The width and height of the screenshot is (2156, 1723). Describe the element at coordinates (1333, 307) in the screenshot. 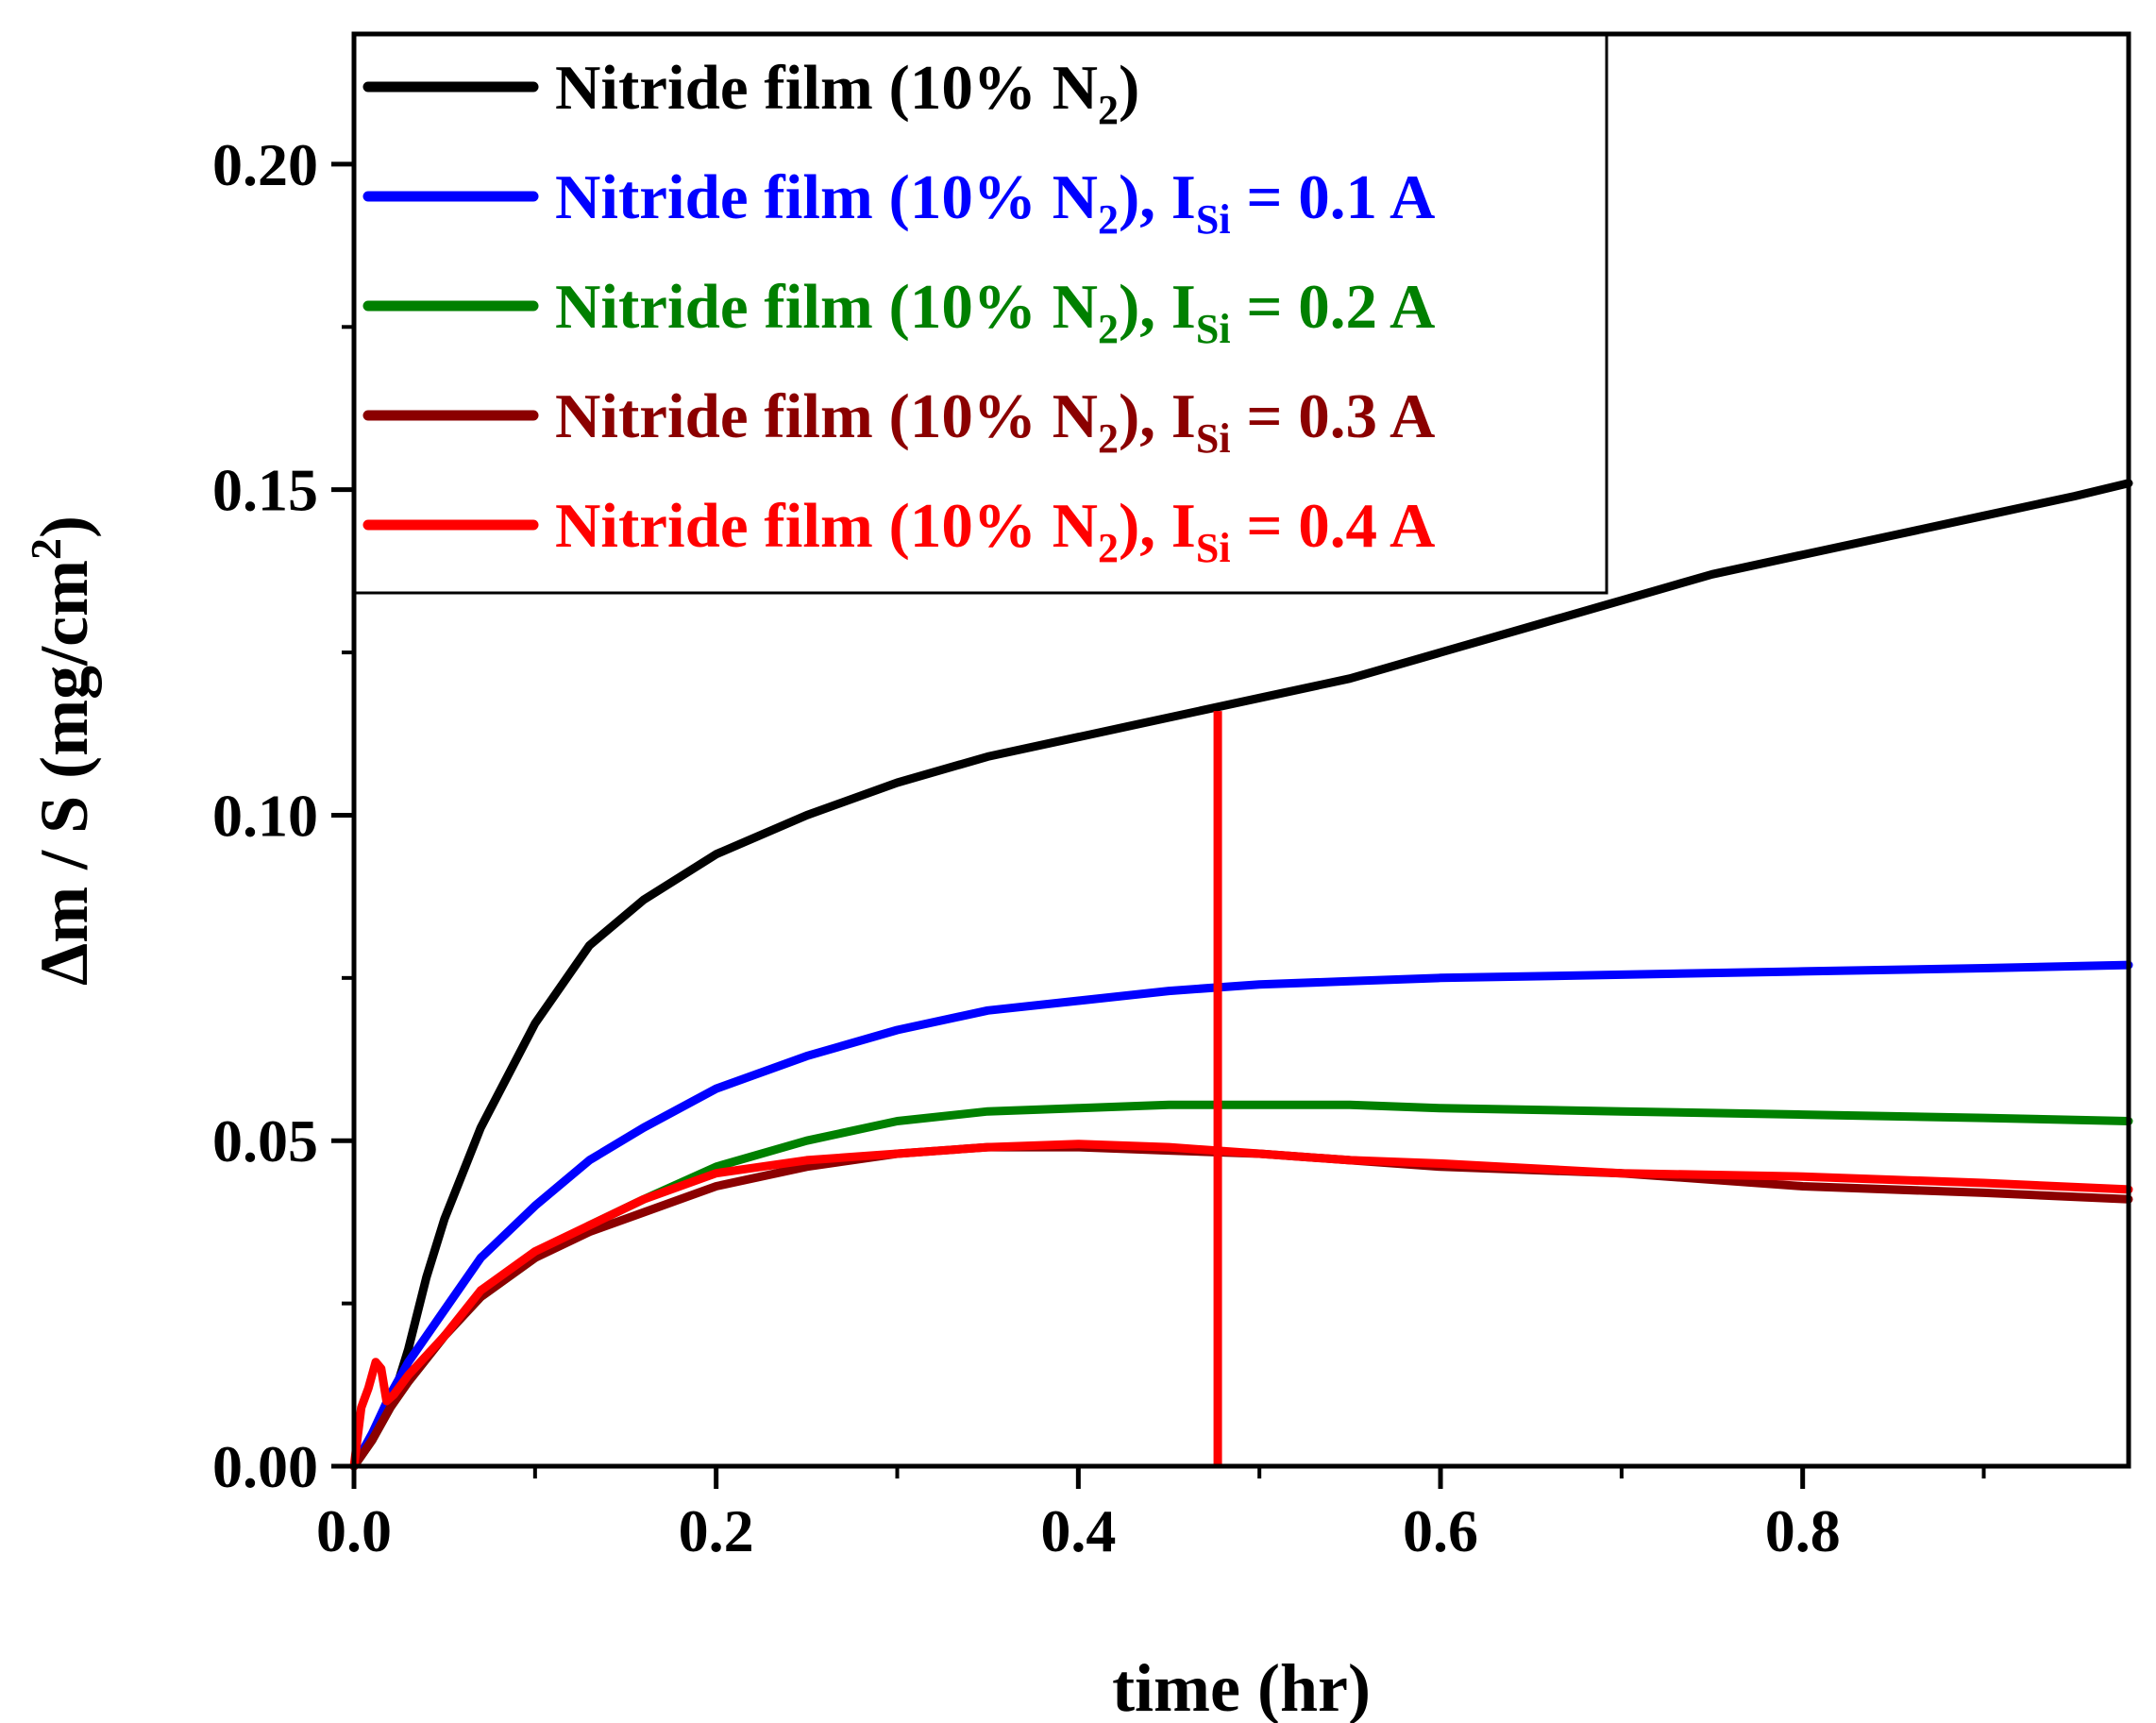

I see `legend-label-current-value: = 0.2 A` at that location.